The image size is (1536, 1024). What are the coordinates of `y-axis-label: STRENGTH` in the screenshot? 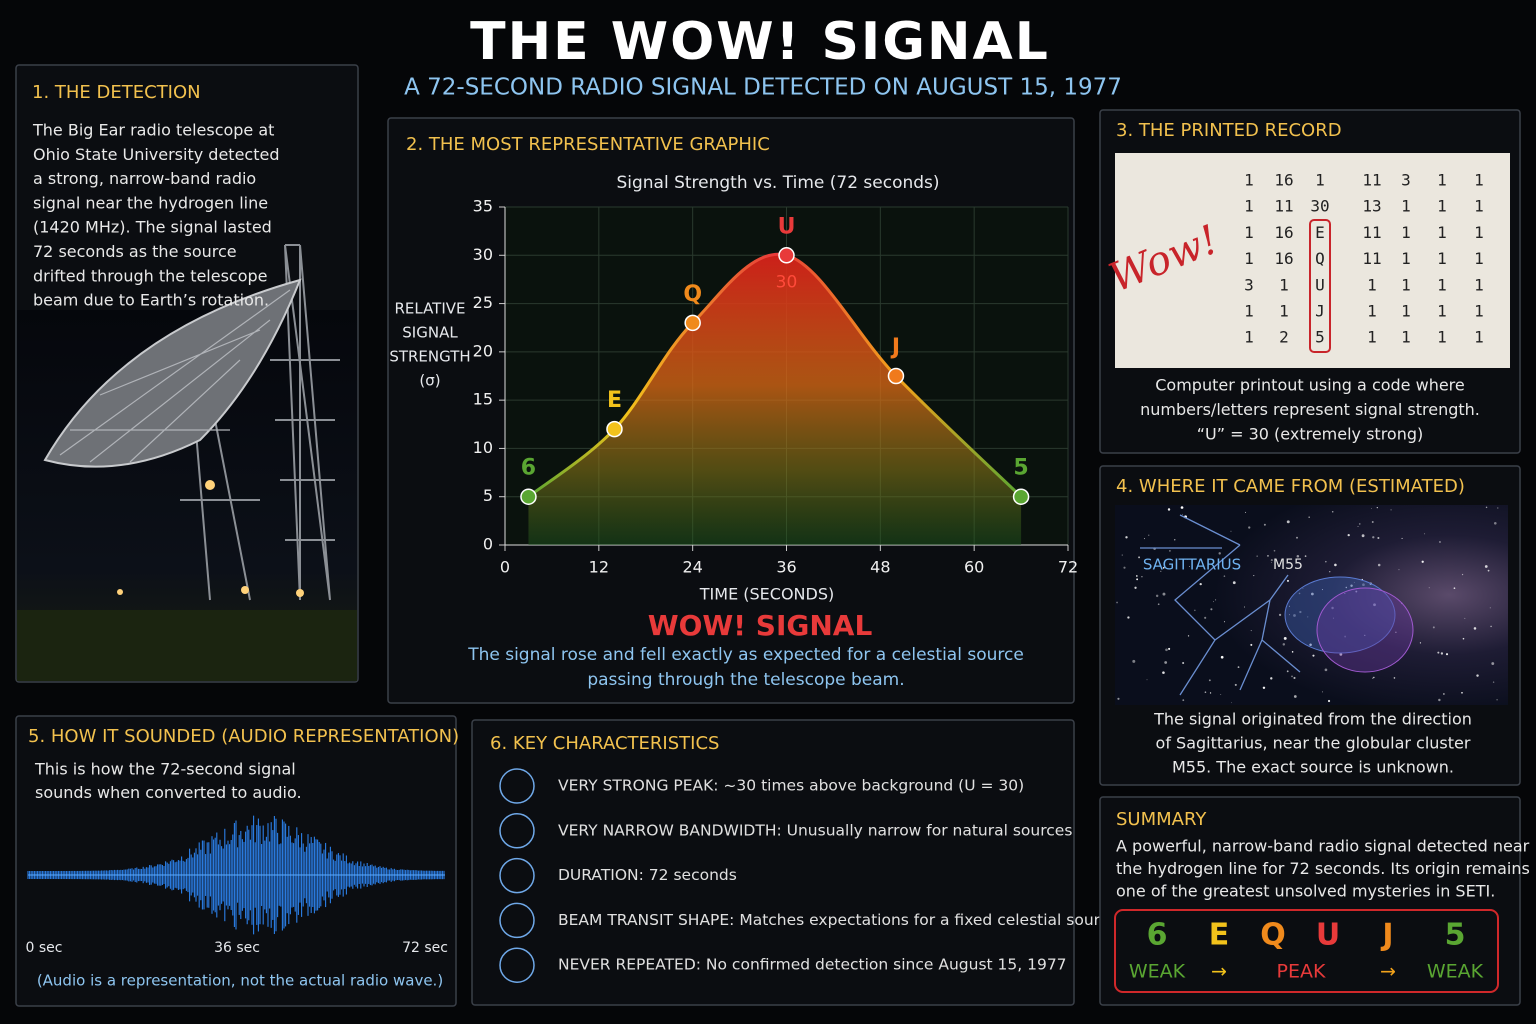 It's located at (429, 357).